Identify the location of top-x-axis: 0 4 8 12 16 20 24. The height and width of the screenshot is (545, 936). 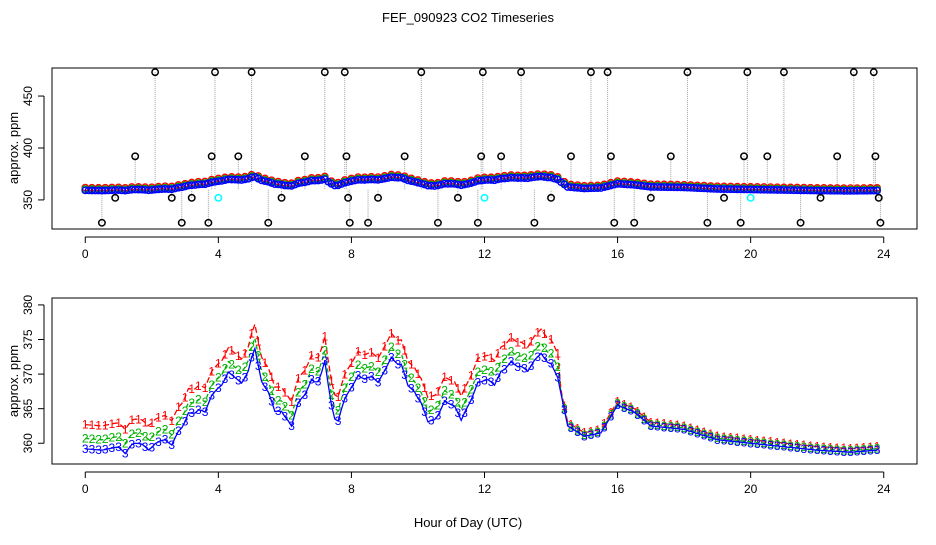
(486, 248).